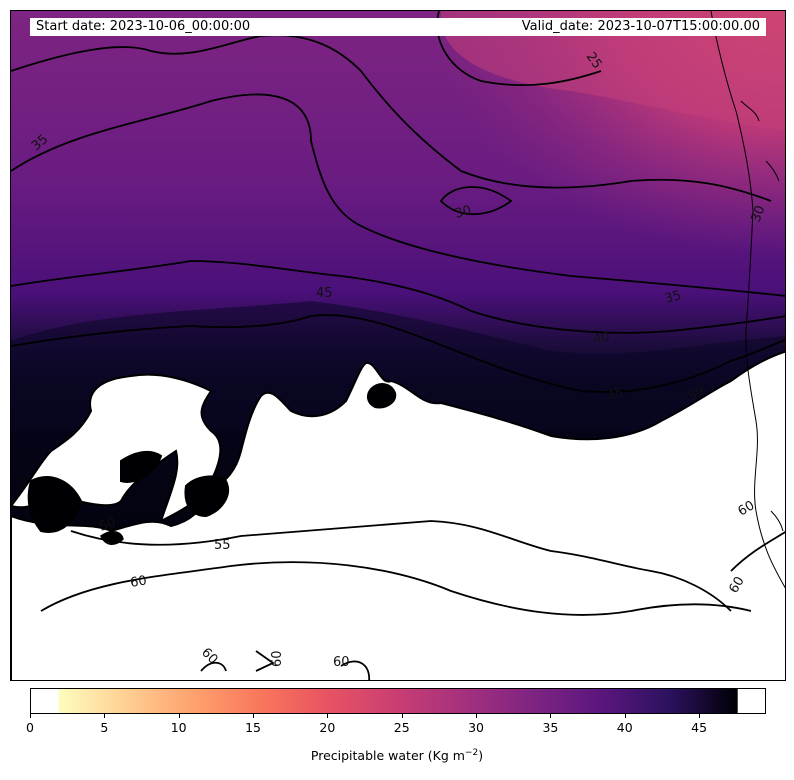 This screenshot has height=780, width=794. Describe the element at coordinates (481, 756) in the screenshot. I see `colorbar-label-close: )` at that location.